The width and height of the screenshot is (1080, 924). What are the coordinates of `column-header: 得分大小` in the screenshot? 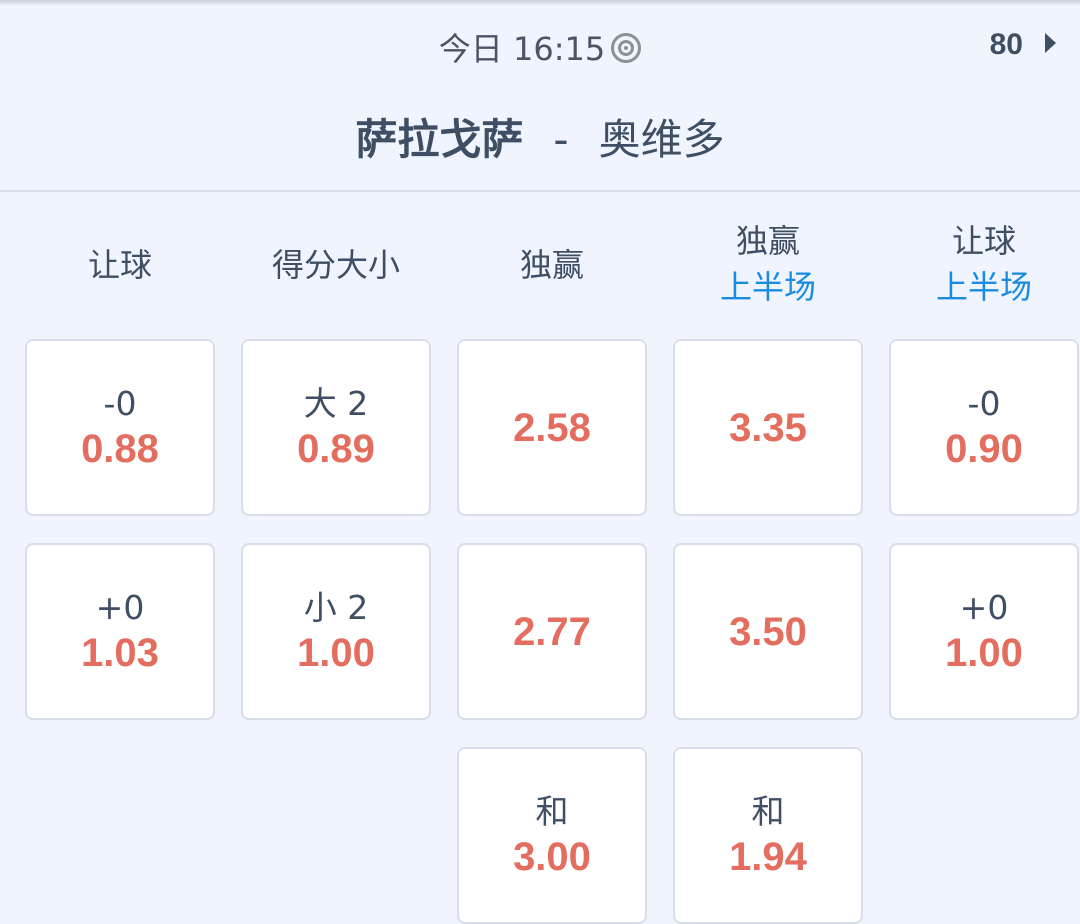 It's located at (336, 265).